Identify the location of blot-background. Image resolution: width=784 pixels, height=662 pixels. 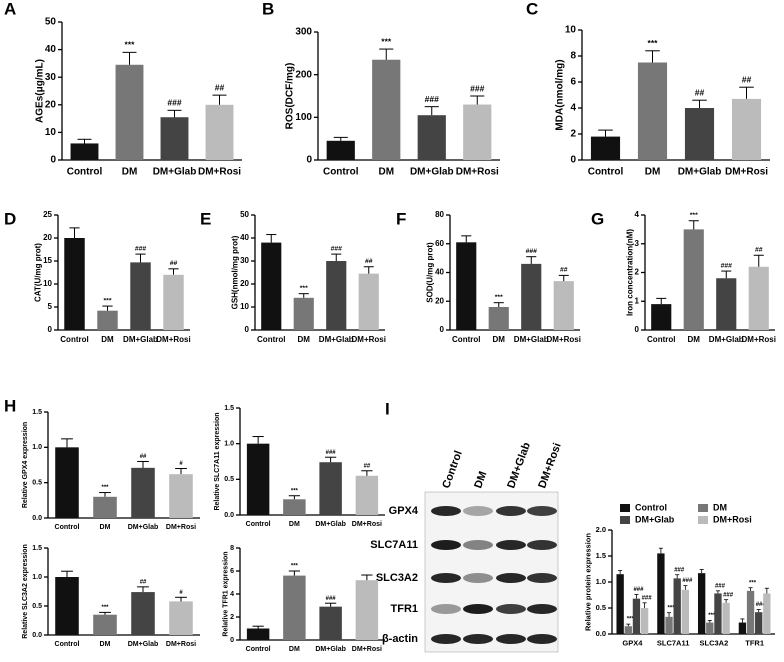
(491, 572).